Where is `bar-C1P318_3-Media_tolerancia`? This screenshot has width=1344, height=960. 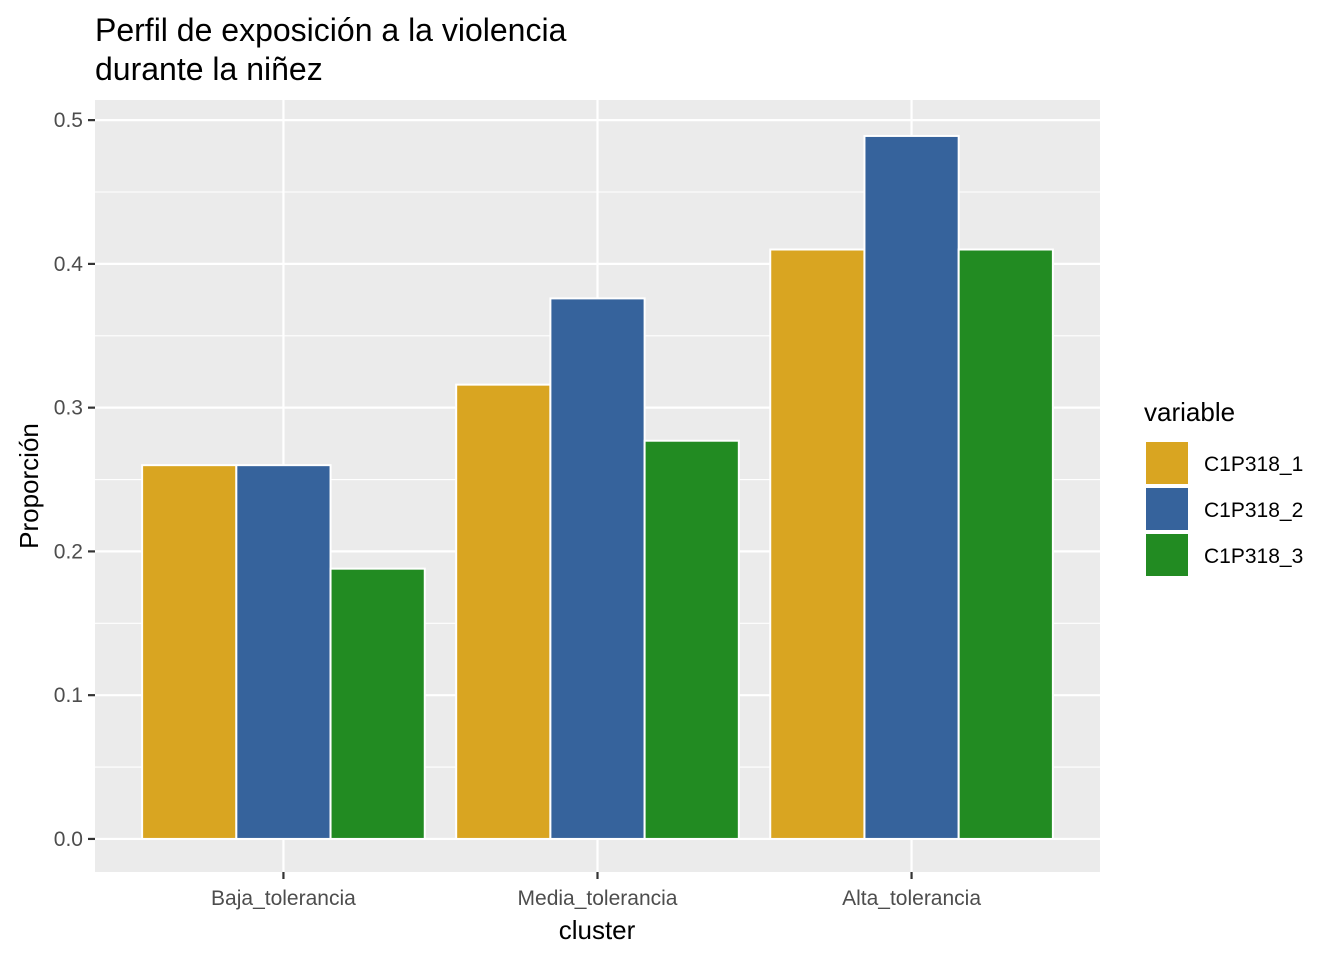 bar-C1P318_3-Media_tolerancia is located at coordinates (691, 639).